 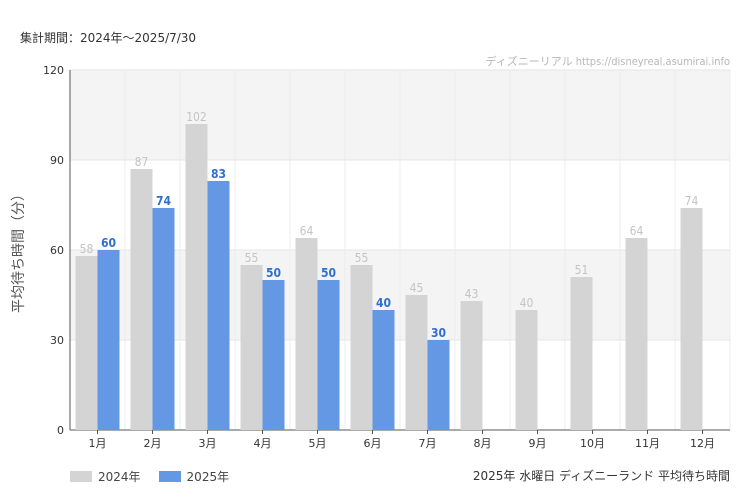 What do you see at coordinates (383, 370) in the screenshot?
I see `bar-2025年-6月` at bounding box center [383, 370].